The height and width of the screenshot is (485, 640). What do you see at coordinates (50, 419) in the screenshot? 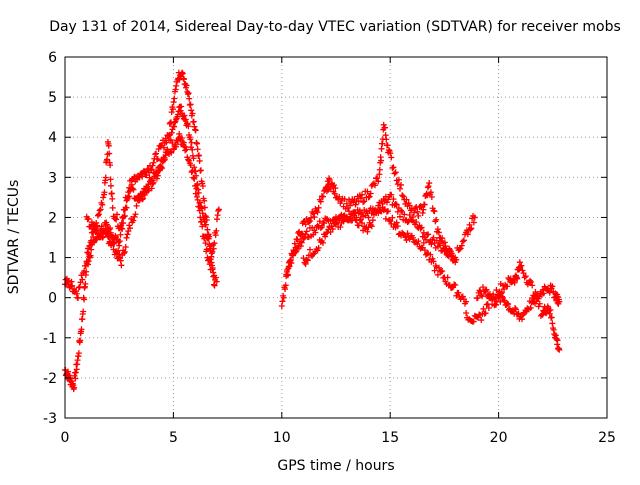
I see `y-tick-label: -3` at bounding box center [50, 419].